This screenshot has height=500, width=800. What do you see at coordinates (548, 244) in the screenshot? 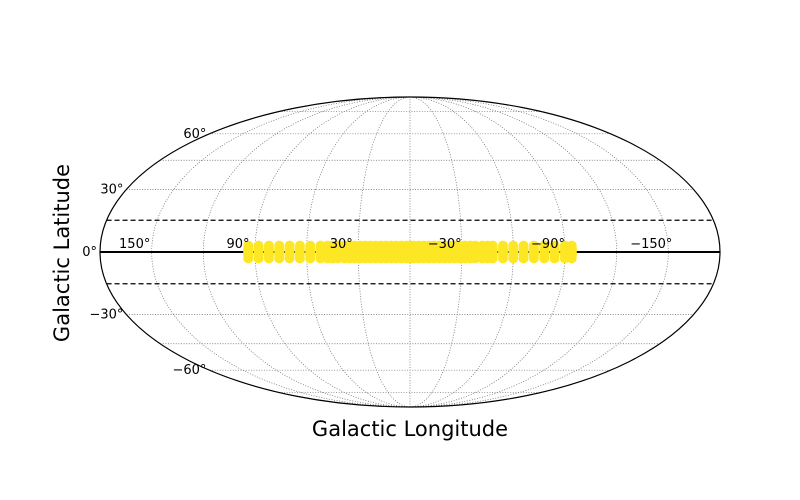
I see `longitude-tick-label: −90°` at bounding box center [548, 244].